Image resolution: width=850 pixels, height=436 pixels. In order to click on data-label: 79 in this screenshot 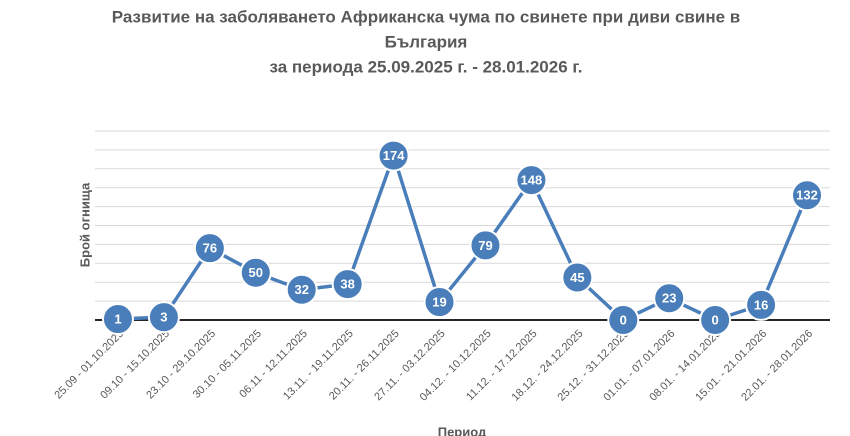, I will do `click(485, 245)`.